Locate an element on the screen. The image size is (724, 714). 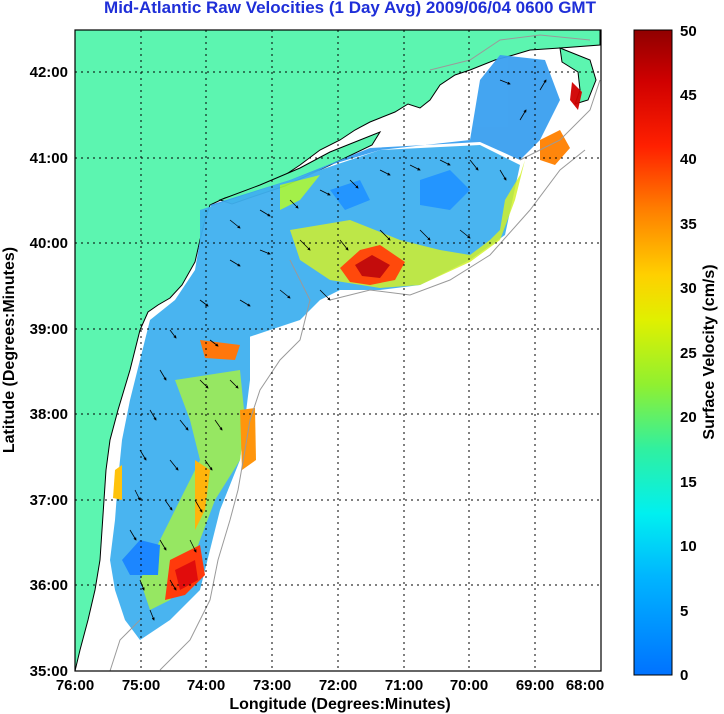
colorbar-tick-label: 45 is located at coordinates (688, 95).